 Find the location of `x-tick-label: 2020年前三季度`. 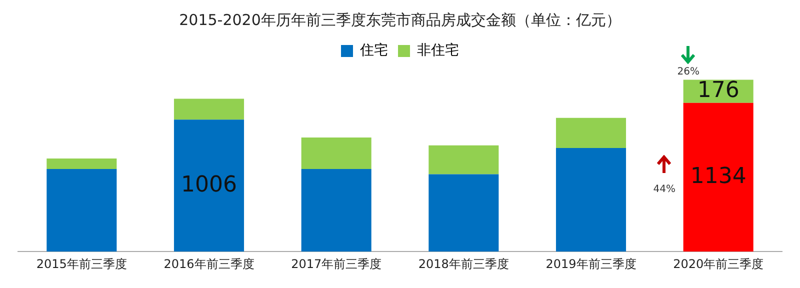

x-tick-label: 2020年前三季度 is located at coordinates (718, 263).